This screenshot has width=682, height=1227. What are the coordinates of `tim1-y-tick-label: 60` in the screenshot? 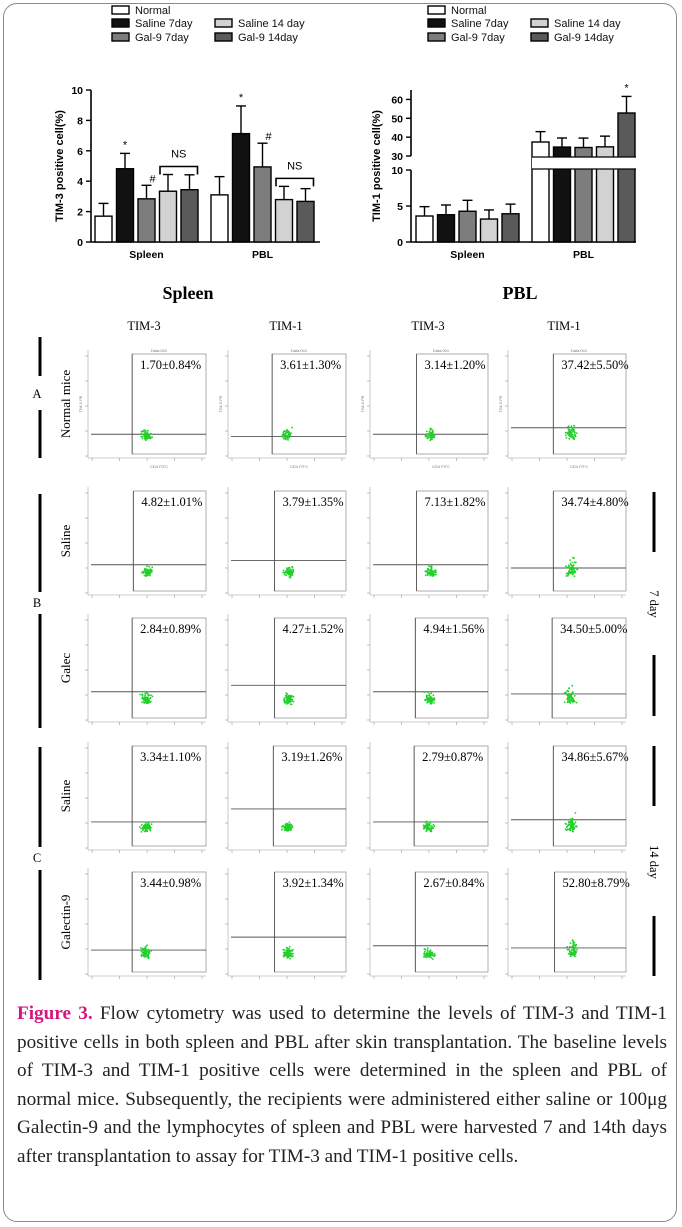 It's located at (397, 100).